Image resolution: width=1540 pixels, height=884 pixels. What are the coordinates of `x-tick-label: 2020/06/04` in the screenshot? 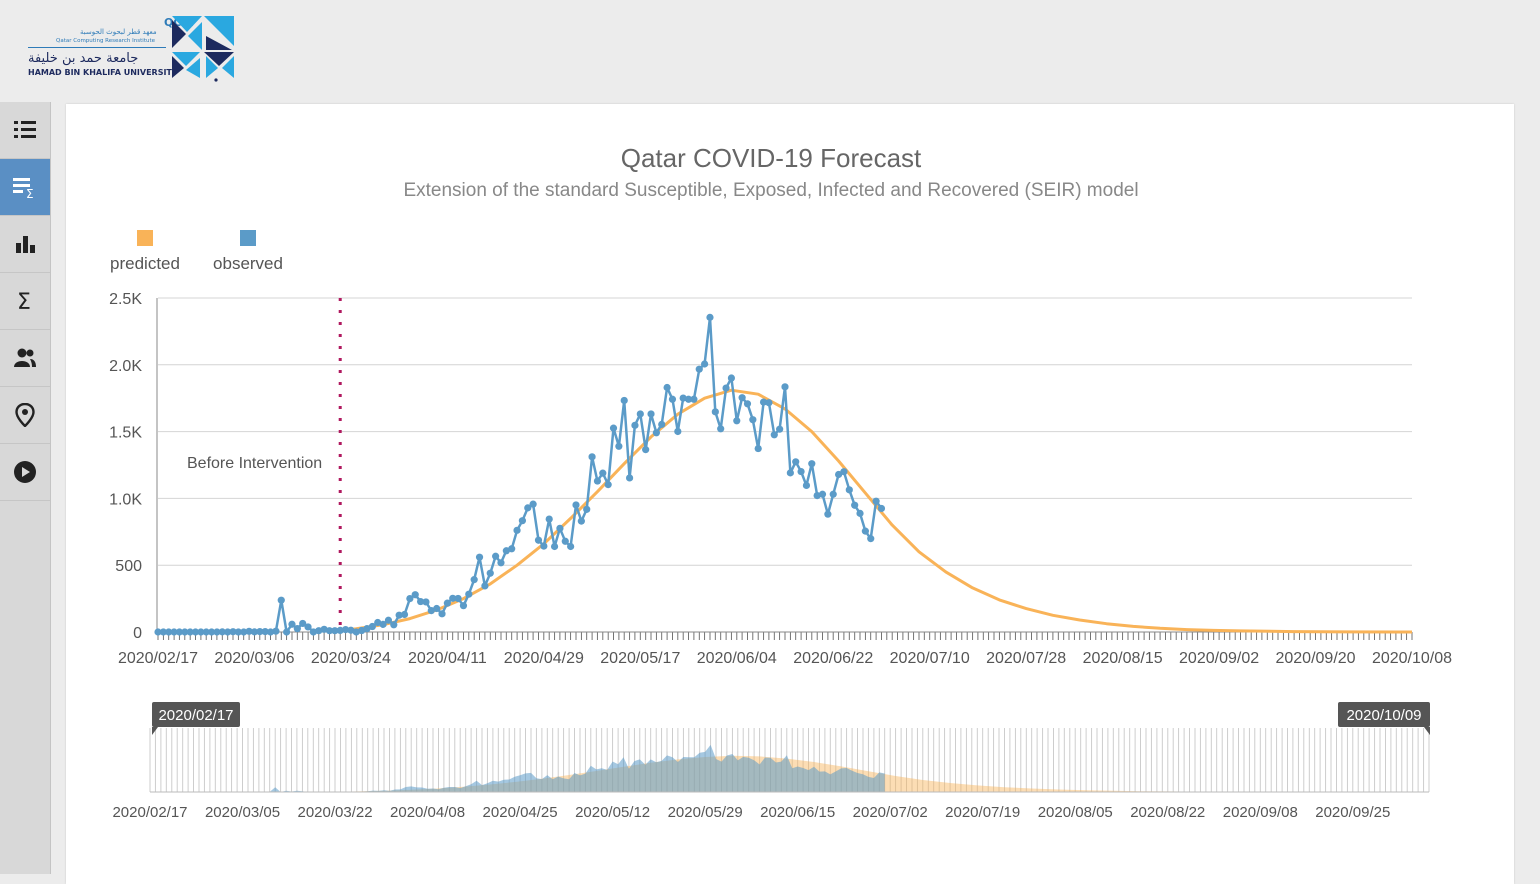 It's located at (737, 658).